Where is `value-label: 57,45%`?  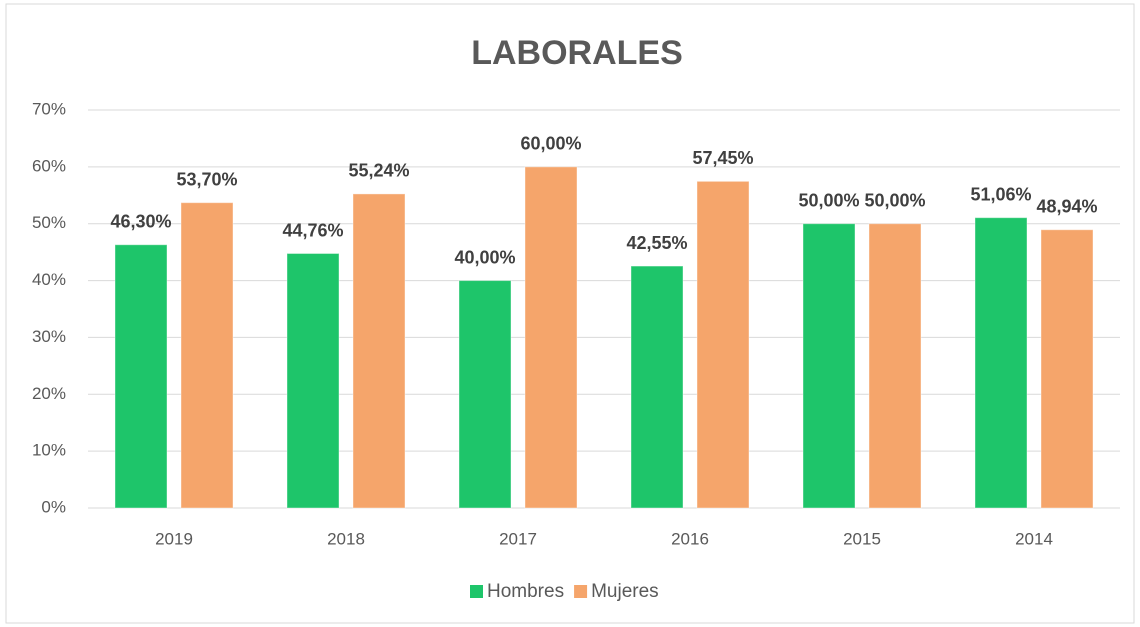 value-label: 57,45% is located at coordinates (722, 158).